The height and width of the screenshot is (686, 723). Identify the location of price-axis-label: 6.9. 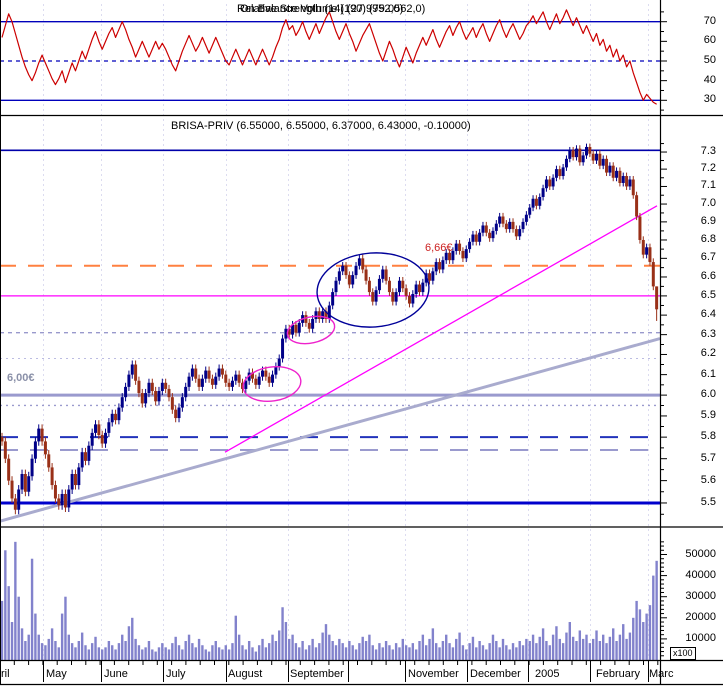
(708, 220).